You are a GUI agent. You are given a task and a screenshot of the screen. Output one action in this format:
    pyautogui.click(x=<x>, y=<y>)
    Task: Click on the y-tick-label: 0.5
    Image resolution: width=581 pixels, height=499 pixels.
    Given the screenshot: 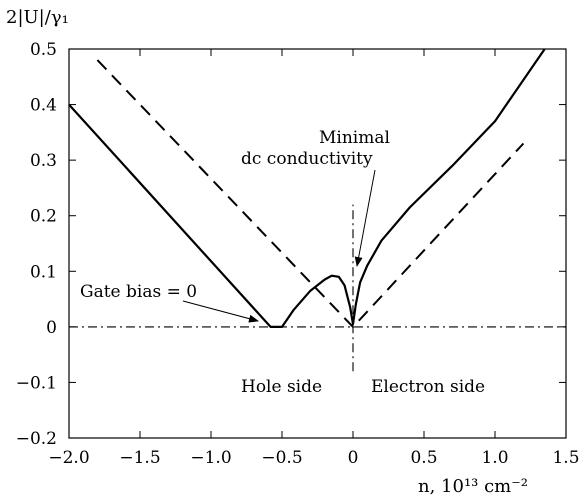 What is the action you would take?
    pyautogui.click(x=43, y=50)
    